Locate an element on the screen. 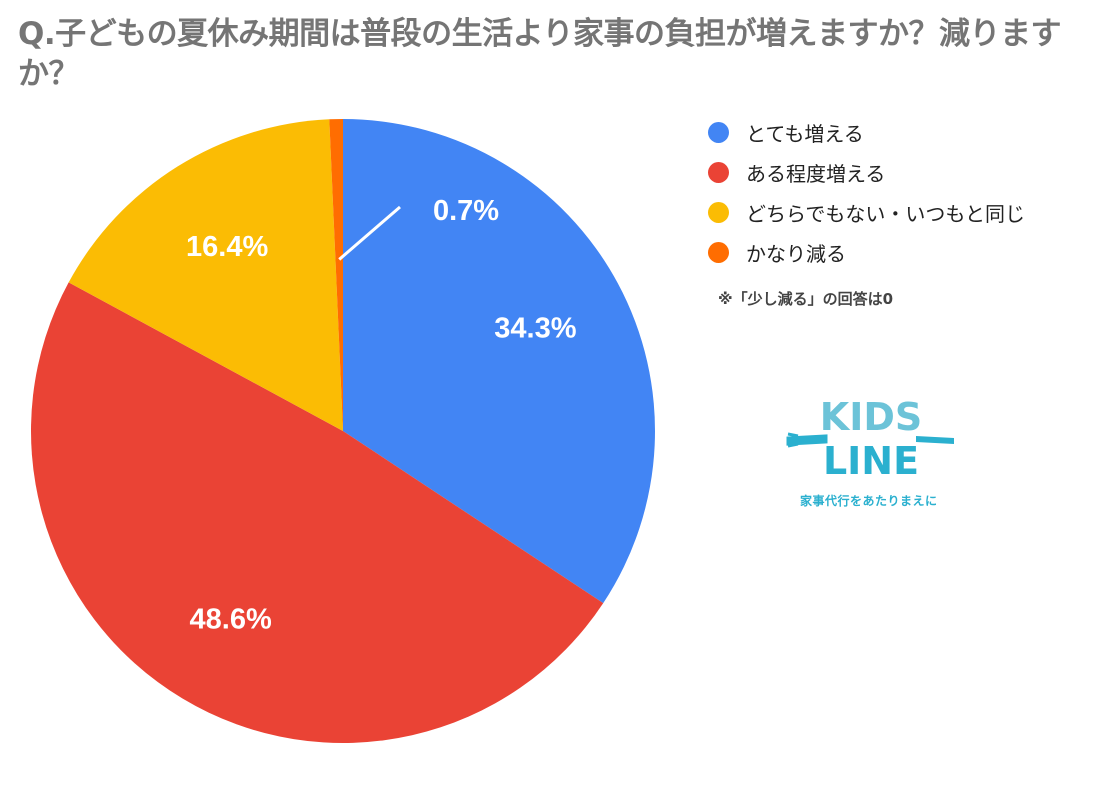 This screenshot has height=810, width=1108. kidsline-logo: KIDS LINE is located at coordinates (870, 439).